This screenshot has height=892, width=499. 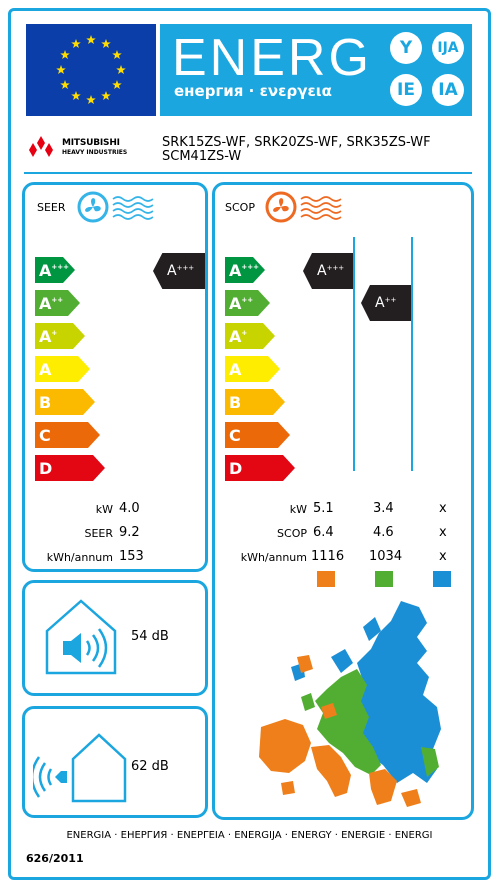 I want to click on mitsubishi-diamonds-icon, so click(x=41, y=146).